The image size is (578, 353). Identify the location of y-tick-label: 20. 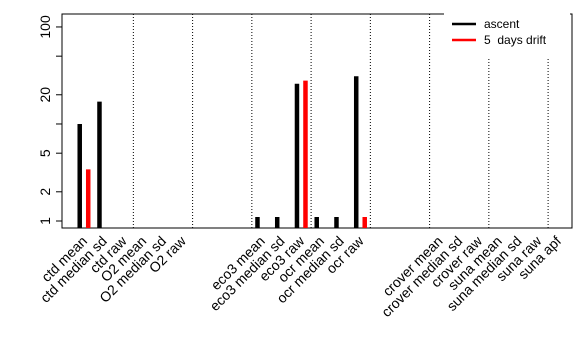
(45, 95).